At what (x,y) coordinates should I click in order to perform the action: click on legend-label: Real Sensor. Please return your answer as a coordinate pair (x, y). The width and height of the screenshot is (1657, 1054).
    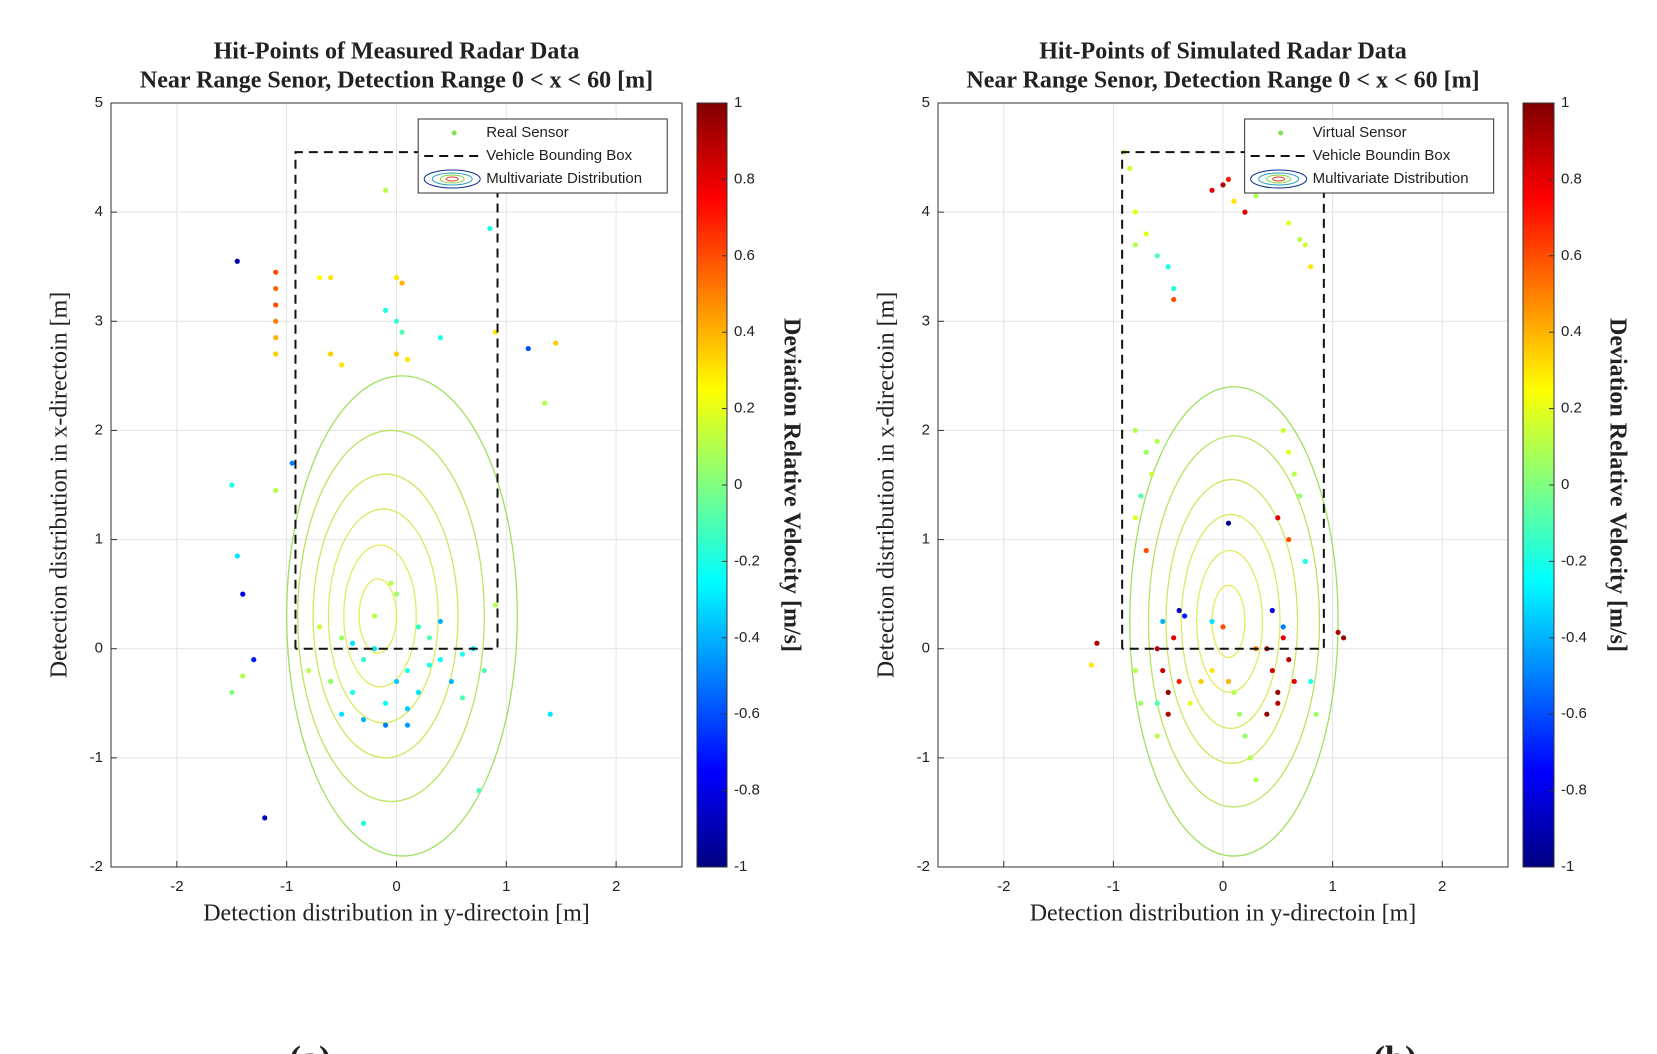
    Looking at the image, I should click on (527, 132).